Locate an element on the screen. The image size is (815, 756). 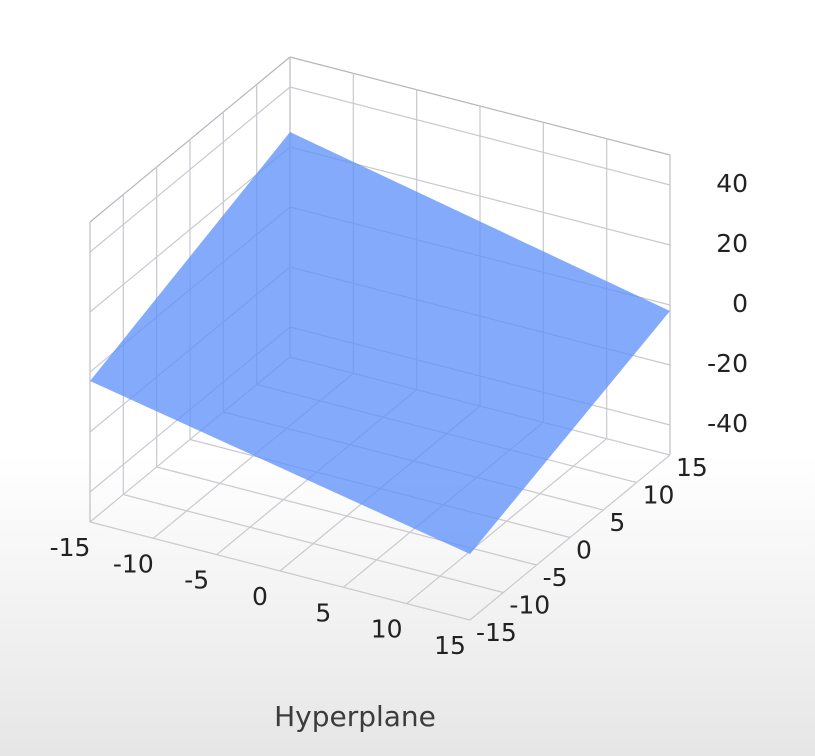
x-tick-label: 5 is located at coordinates (323, 612).